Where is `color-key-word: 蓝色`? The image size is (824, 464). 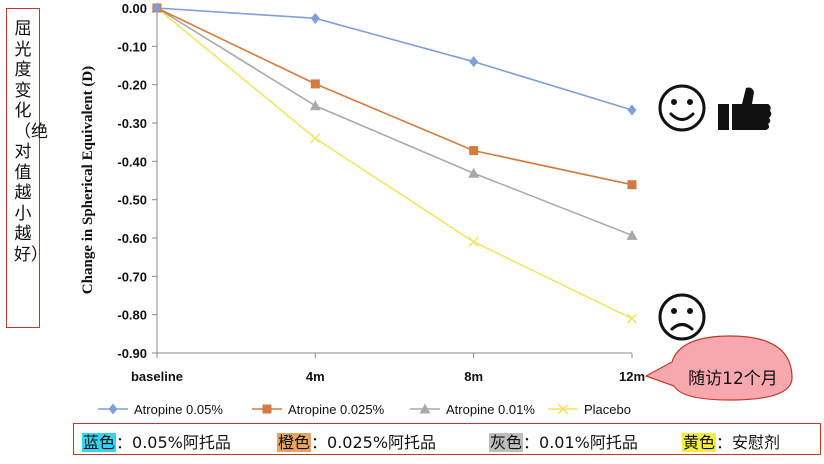 color-key-word: 蓝色 is located at coordinates (99, 442).